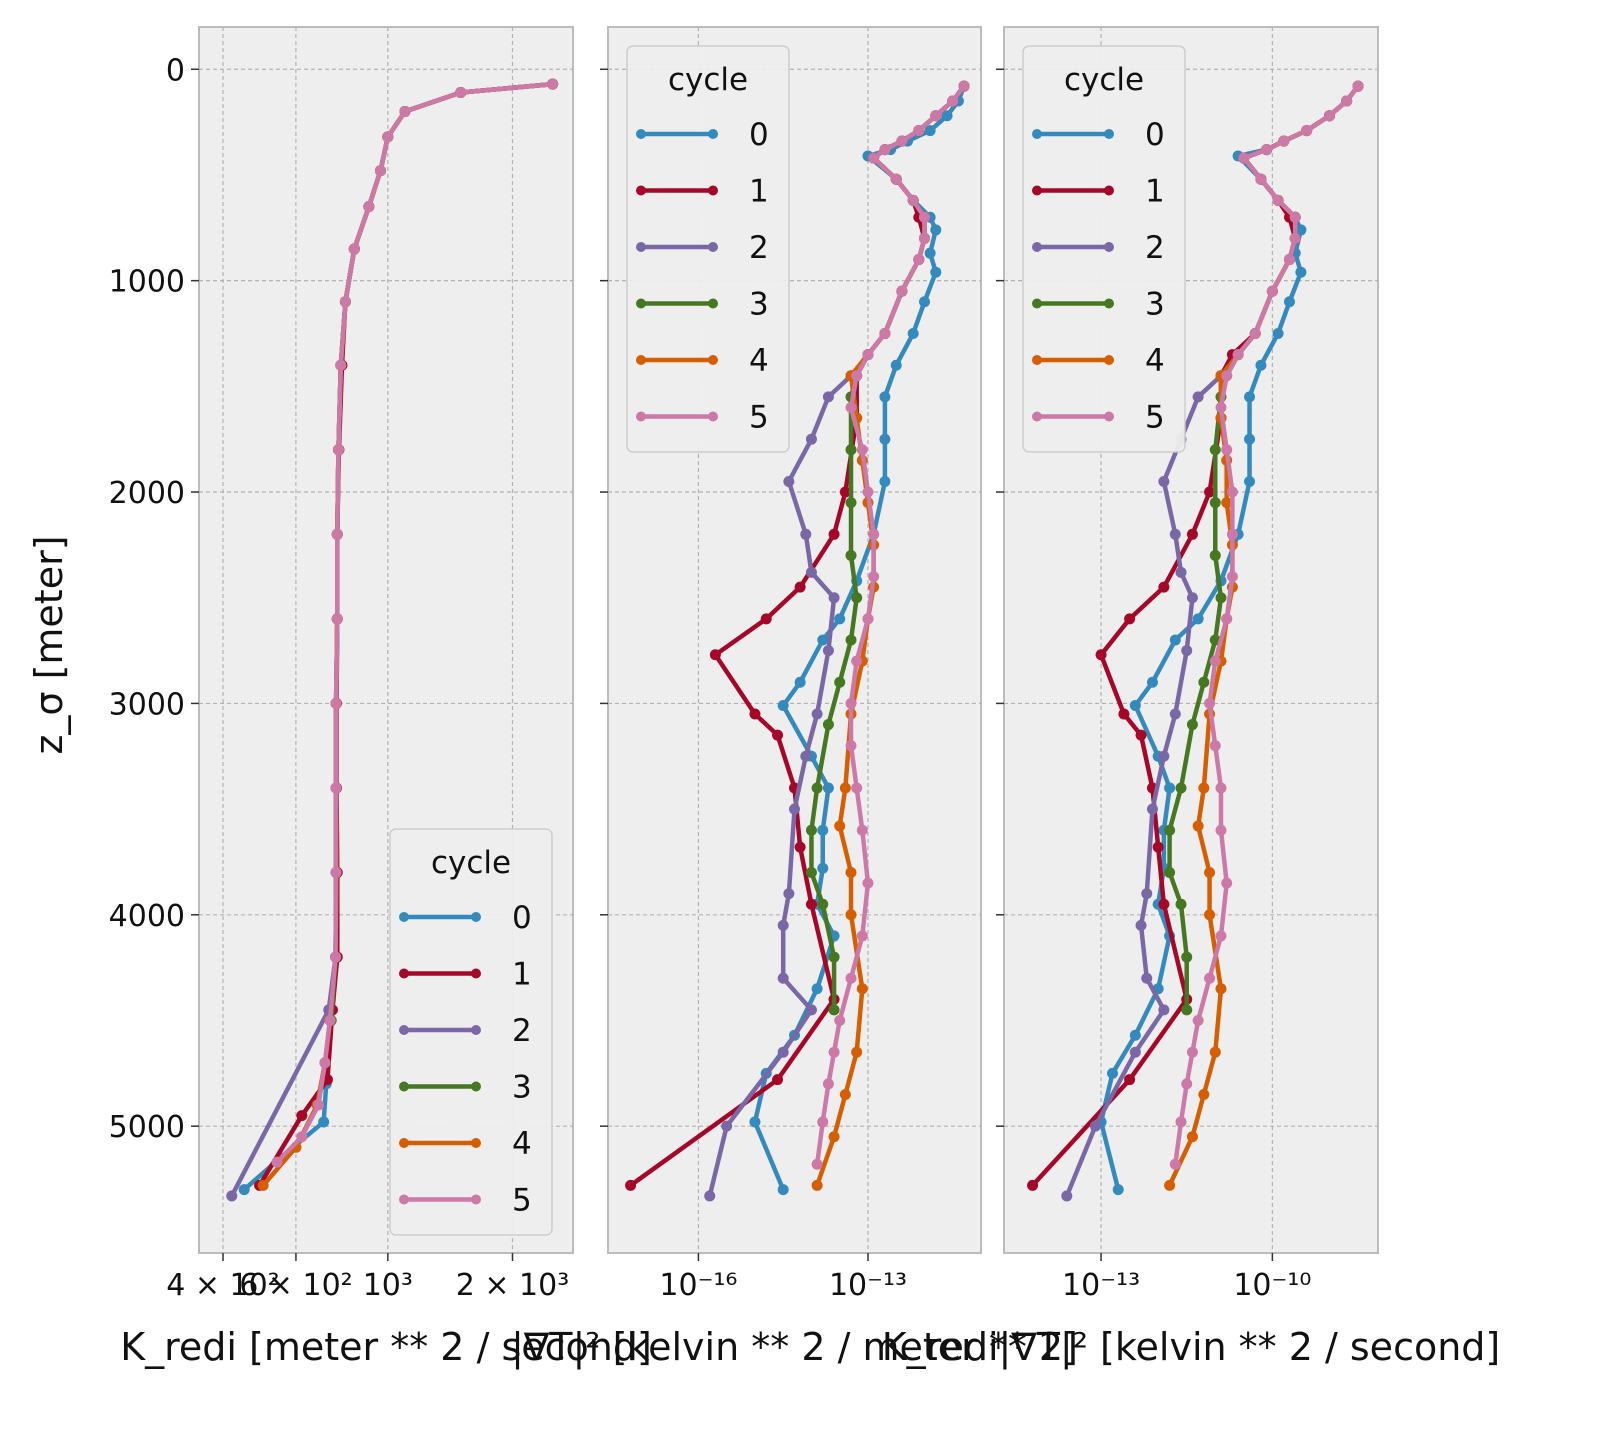 The image size is (1599, 1432). What do you see at coordinates (1155, 192) in the screenshot?
I see `legend-label: 1` at bounding box center [1155, 192].